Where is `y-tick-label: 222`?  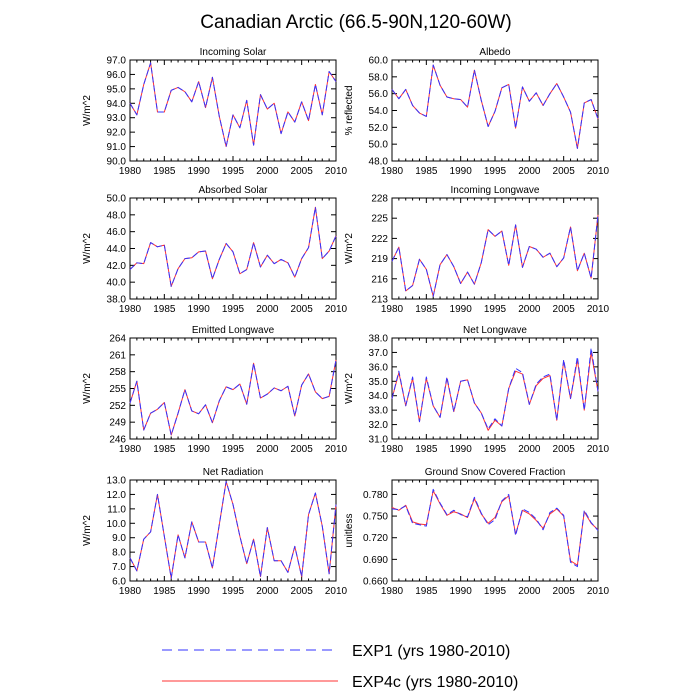
y-tick-label: 222 is located at coordinates (379, 239).